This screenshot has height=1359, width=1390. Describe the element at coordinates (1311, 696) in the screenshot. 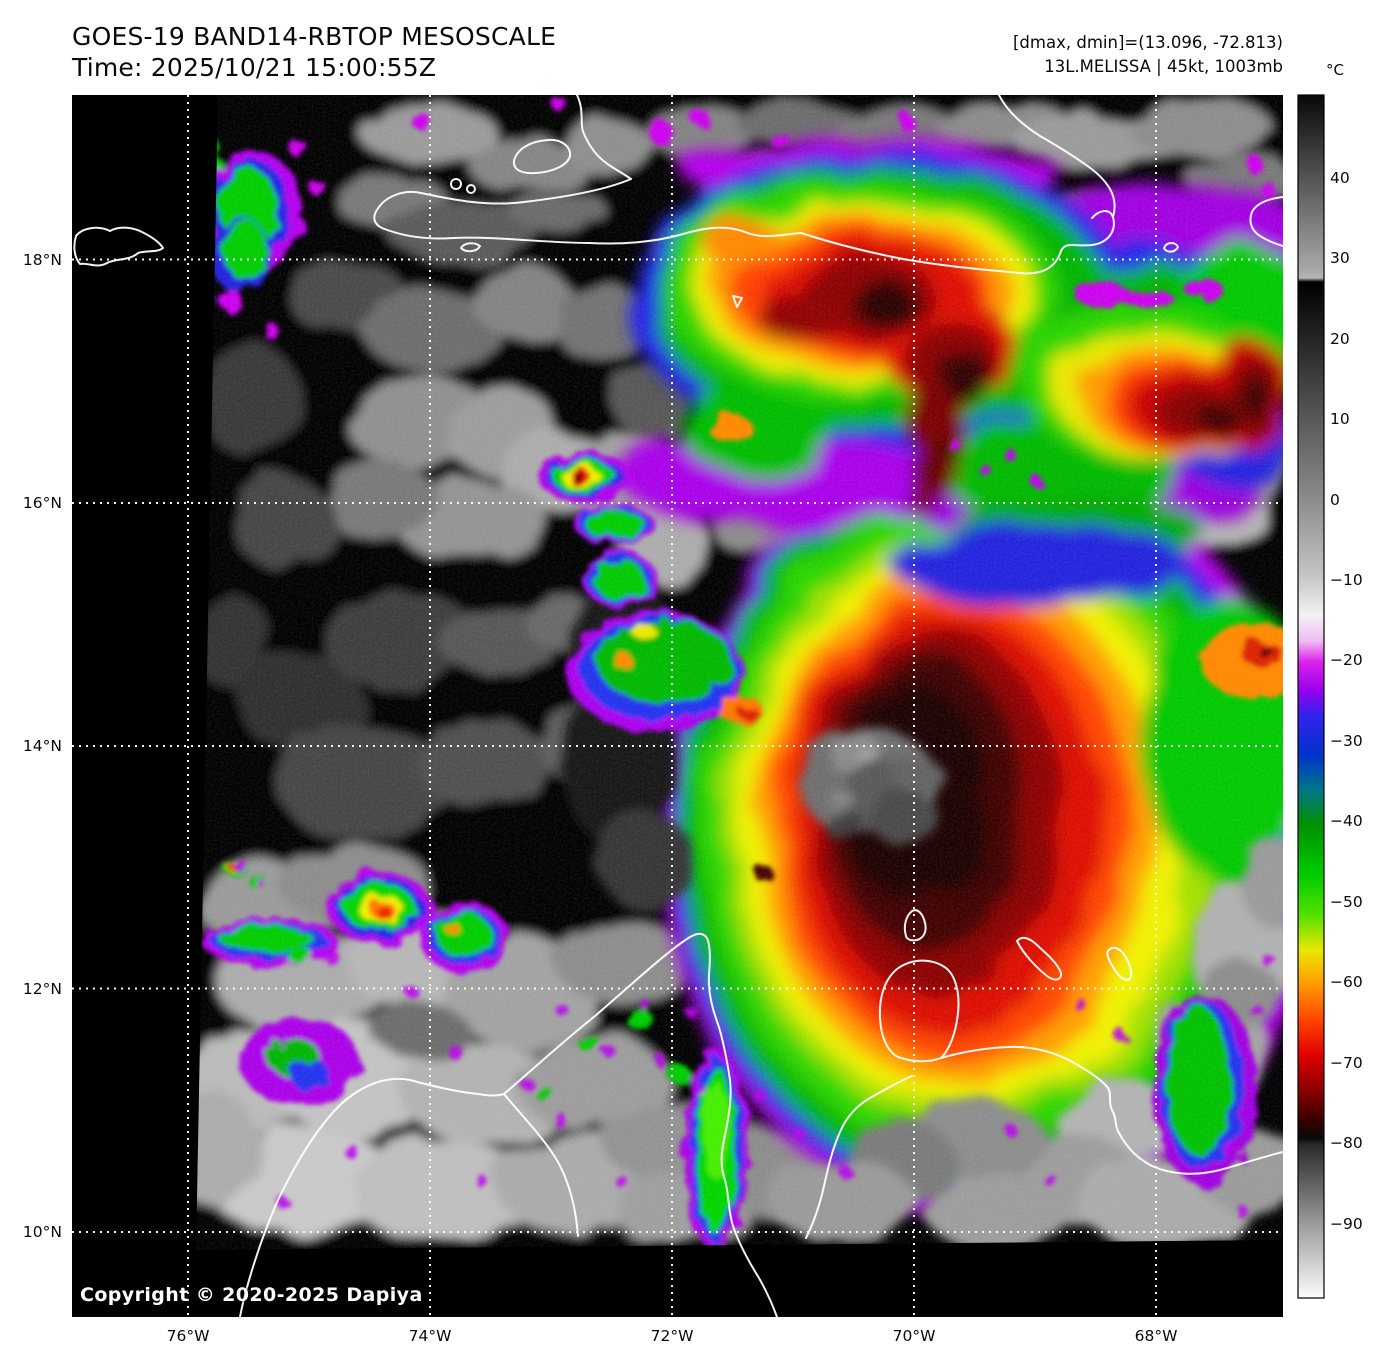

I see `colorbar` at that location.